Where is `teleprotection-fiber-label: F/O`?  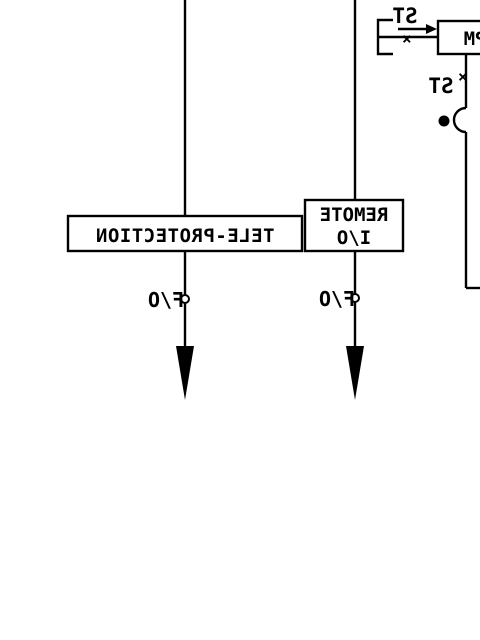
teleprotection-fiber-label: F/O is located at coordinates (166, 300).